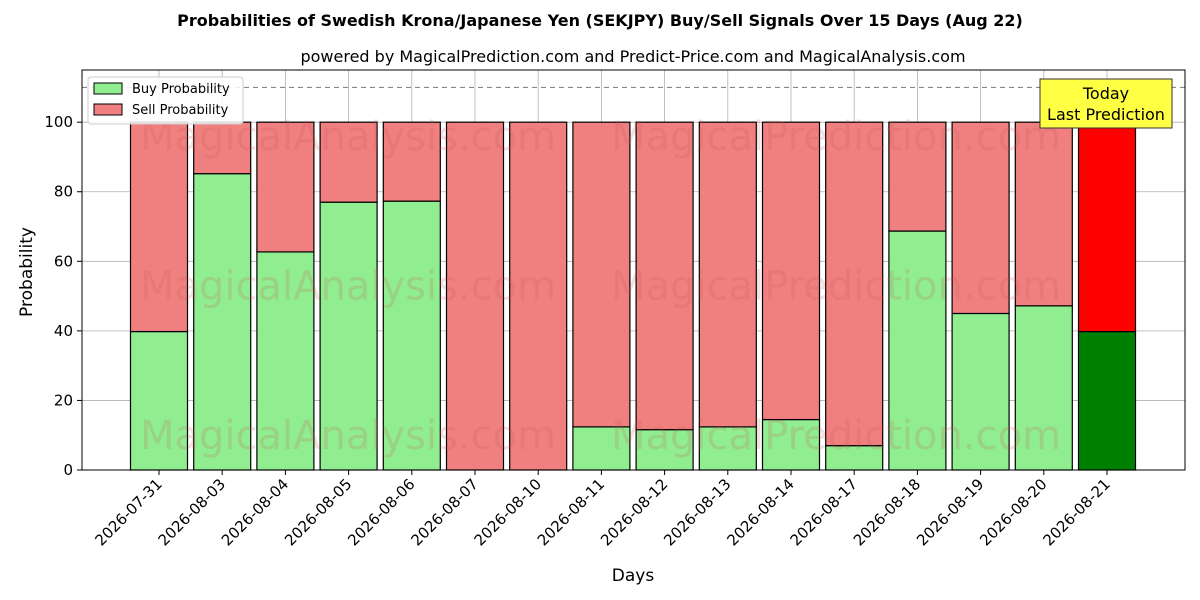 Image resolution: width=1200 pixels, height=600 pixels. What do you see at coordinates (634, 512) in the screenshot?
I see `x-tick-label: 2026-08-12` at bounding box center [634, 512].